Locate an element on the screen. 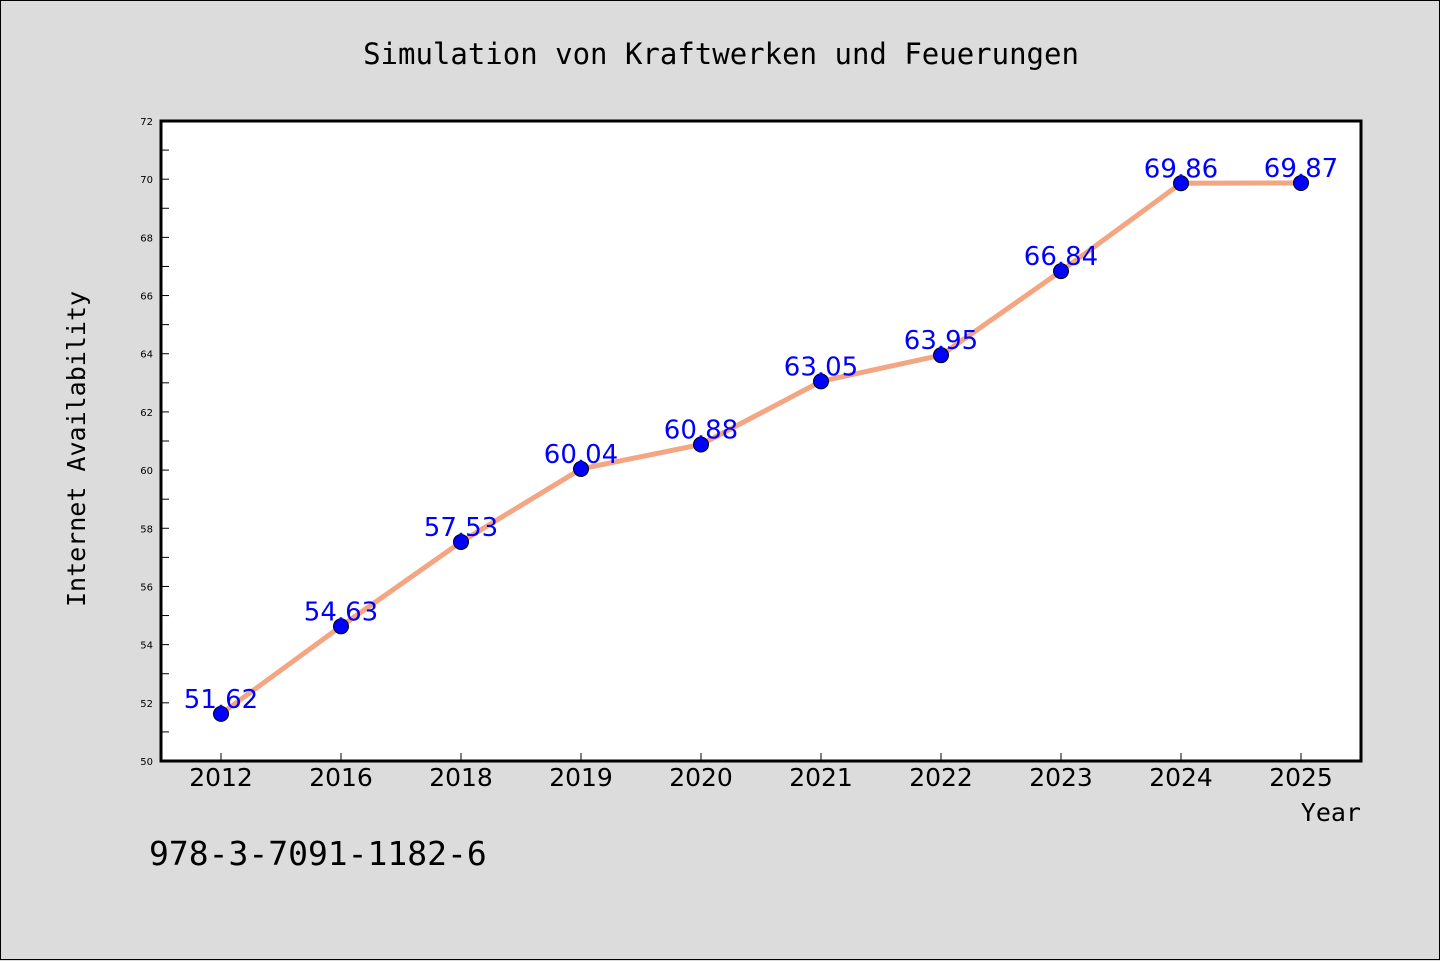 This screenshot has width=1440, height=961. x-tick-label: 2022 is located at coordinates (941, 777).